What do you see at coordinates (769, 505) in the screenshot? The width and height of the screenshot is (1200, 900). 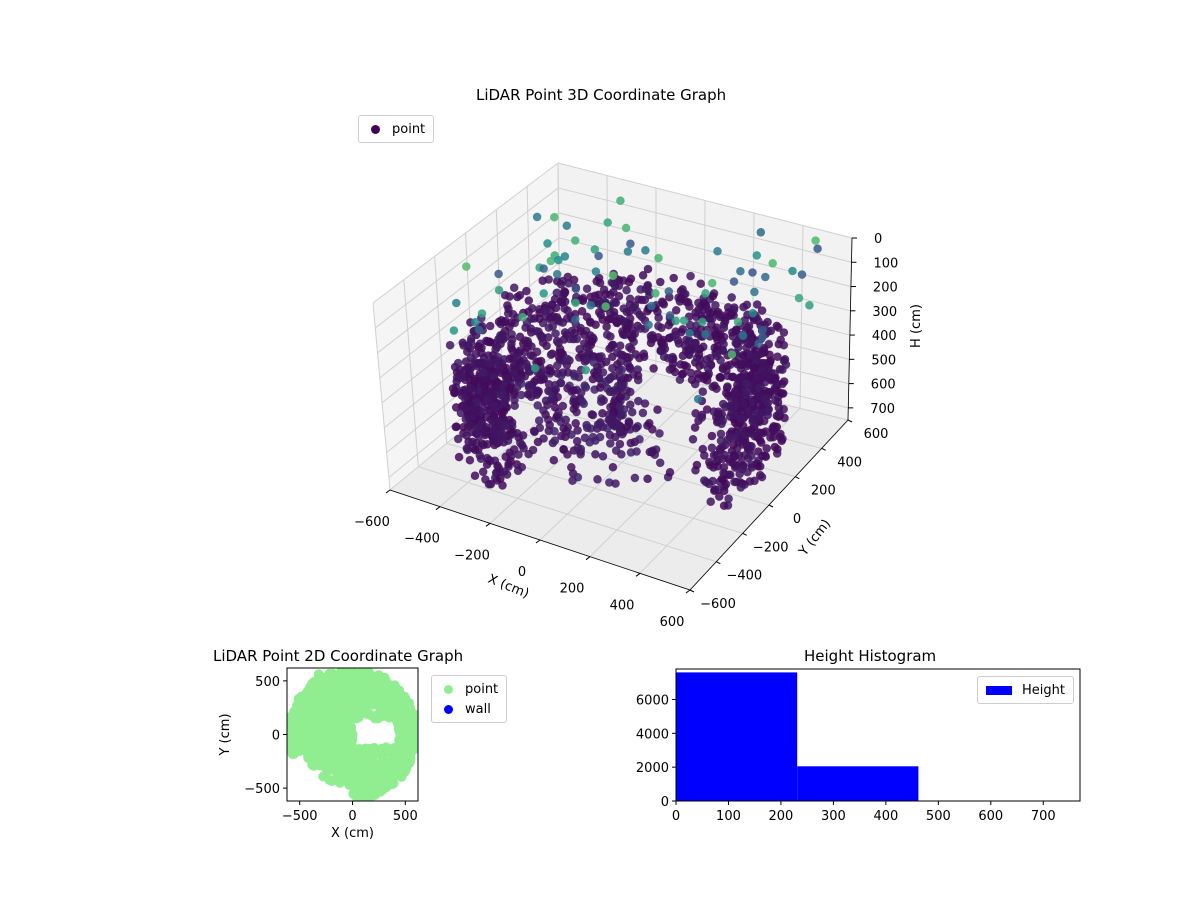 I see `y-axis-line` at bounding box center [769, 505].